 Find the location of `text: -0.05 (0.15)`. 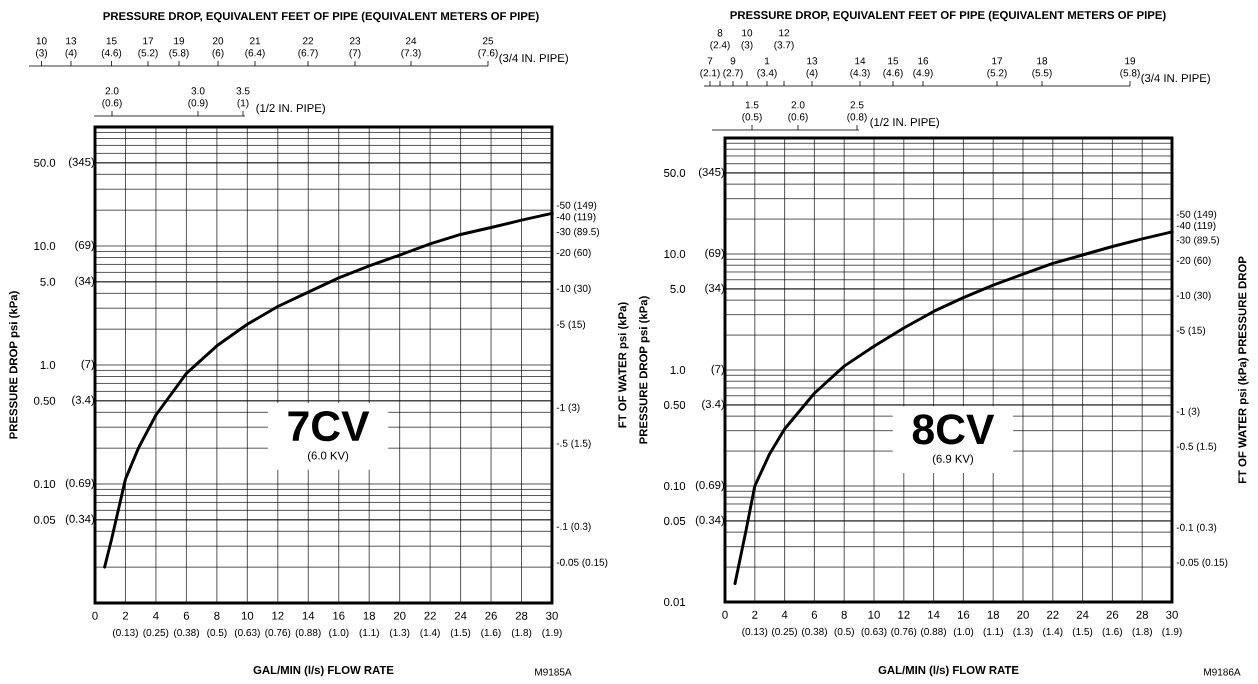

text: -0.05 (0.15) is located at coordinates (582, 563).